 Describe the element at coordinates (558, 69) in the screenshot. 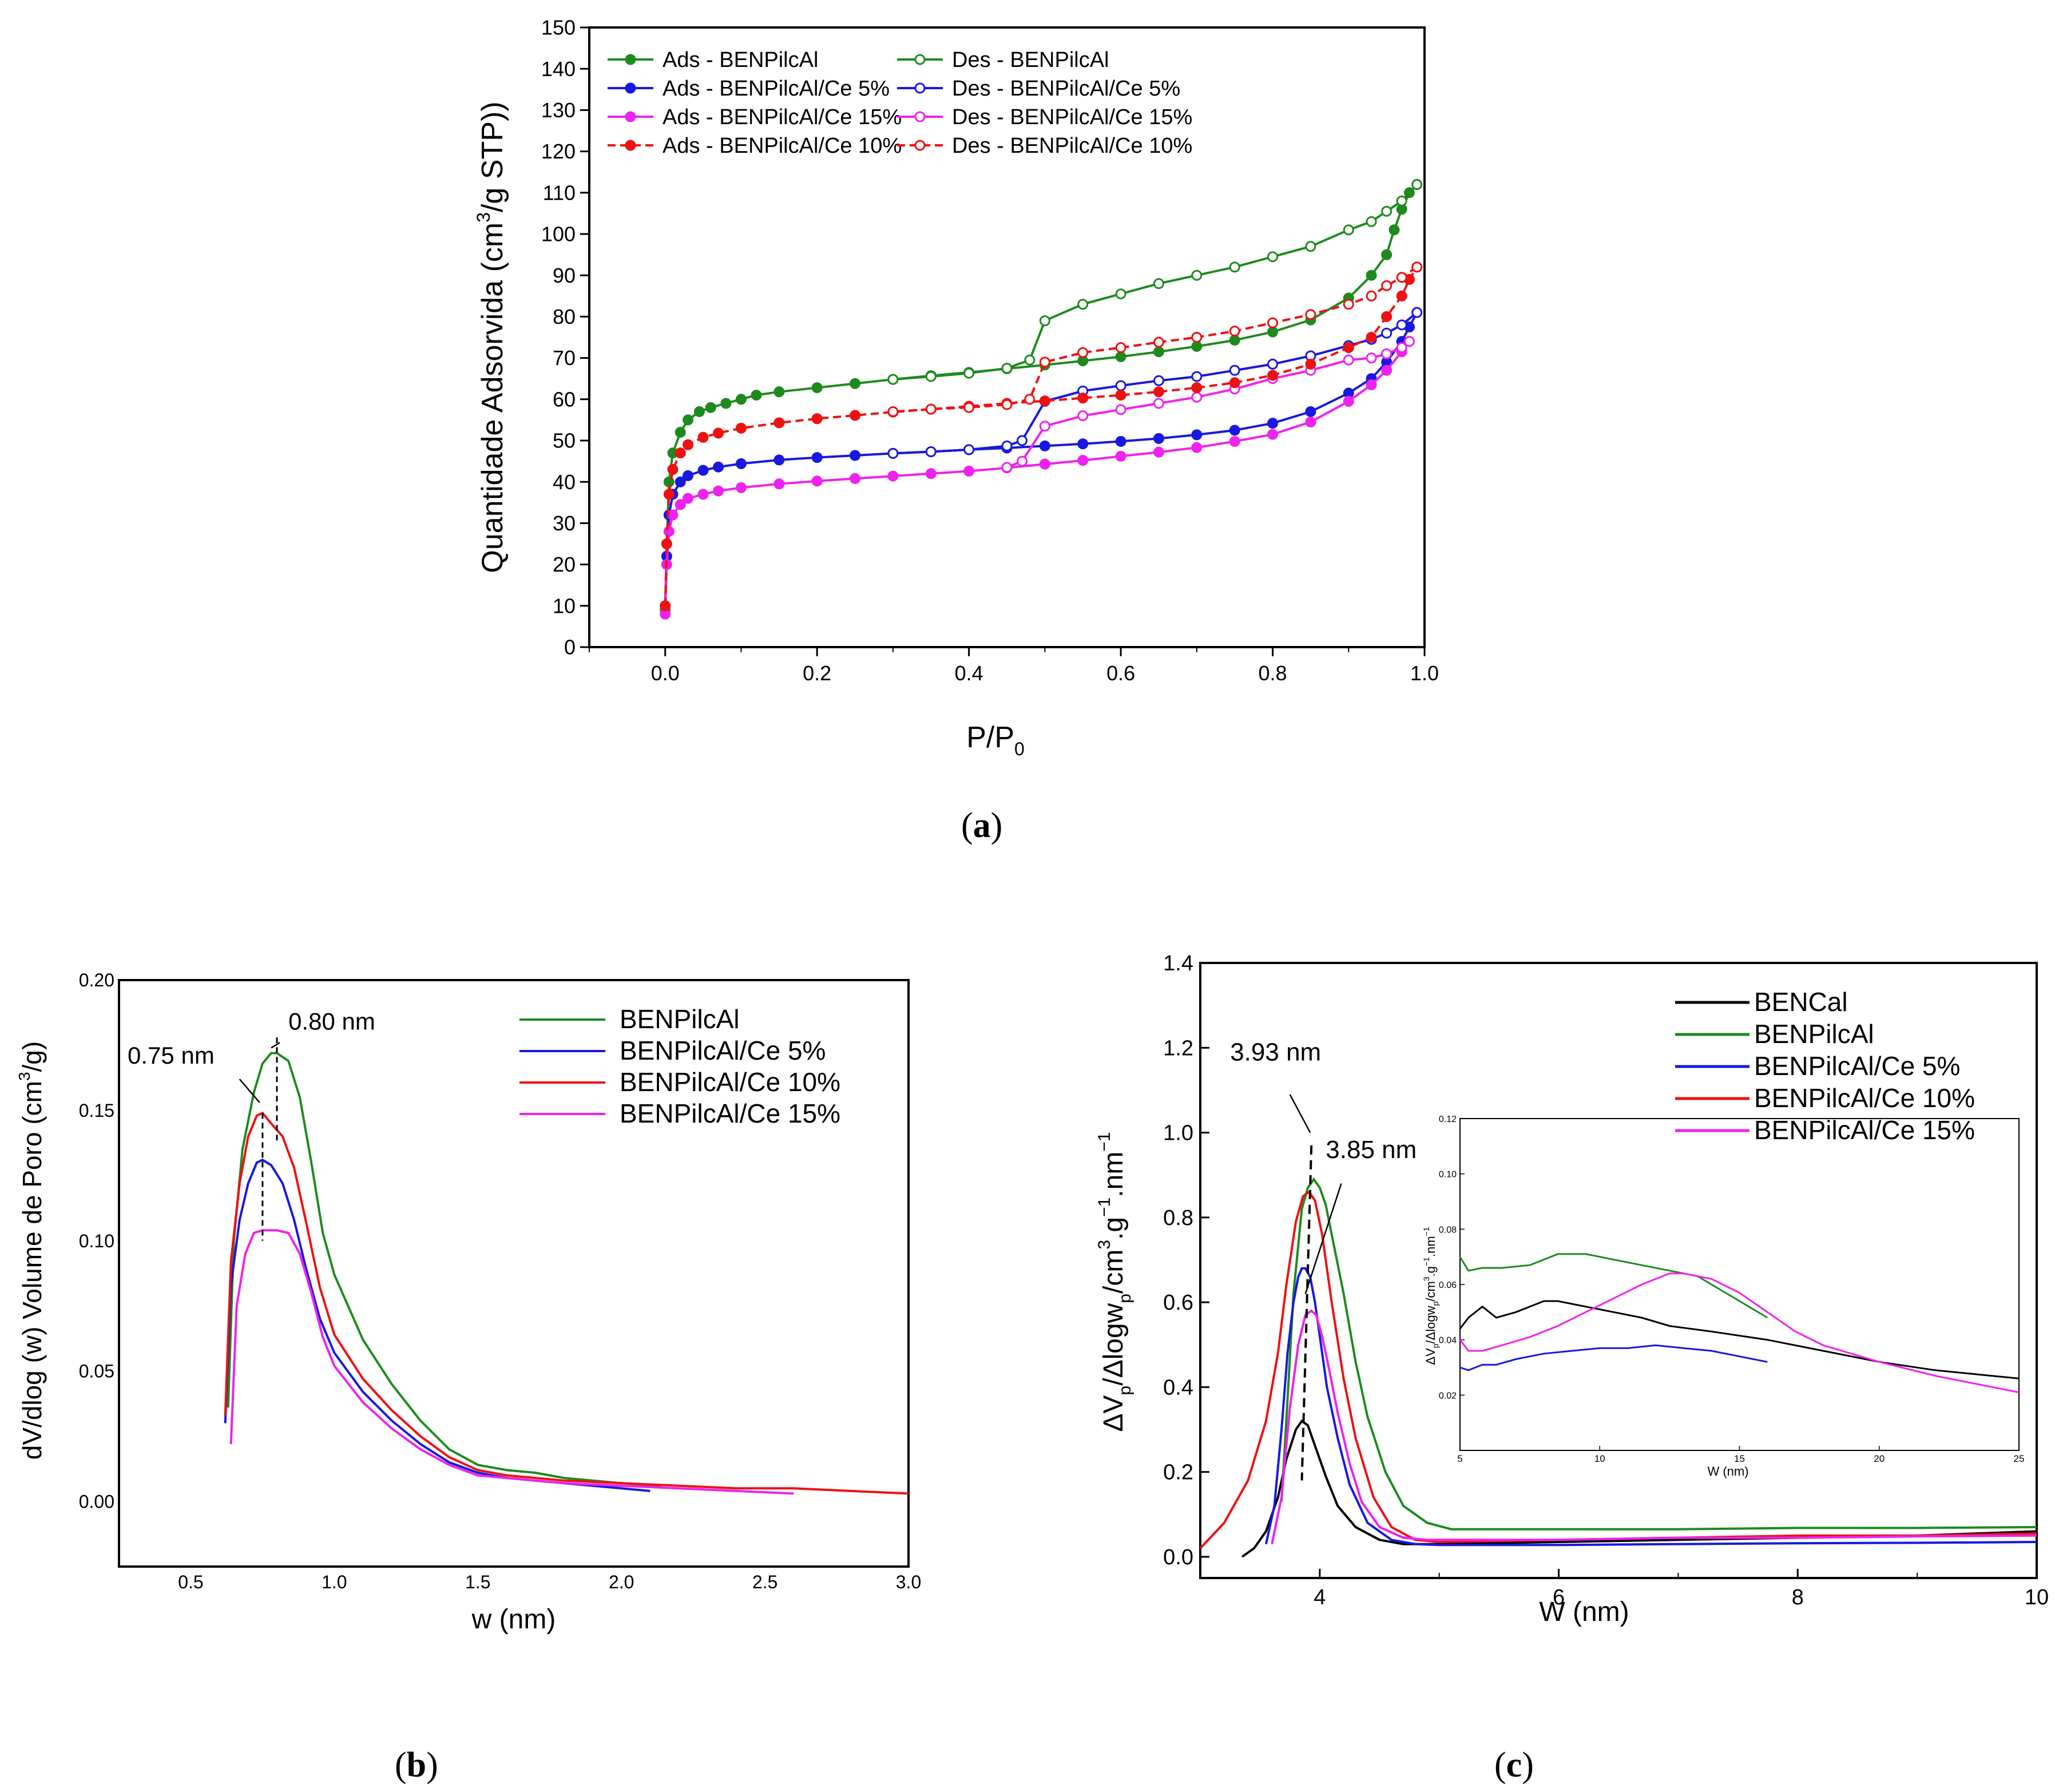

I see `a-ytick-label-14: 140` at that location.